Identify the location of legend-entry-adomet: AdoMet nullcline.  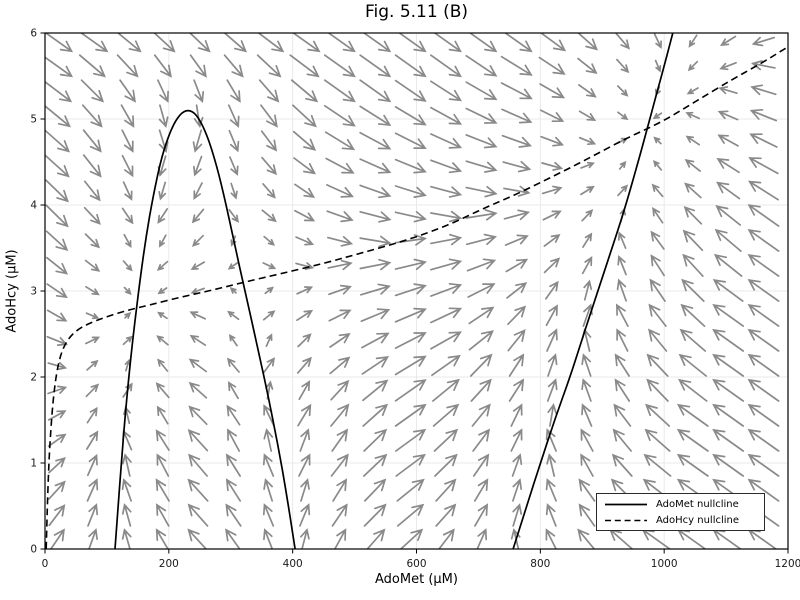
(680, 504).